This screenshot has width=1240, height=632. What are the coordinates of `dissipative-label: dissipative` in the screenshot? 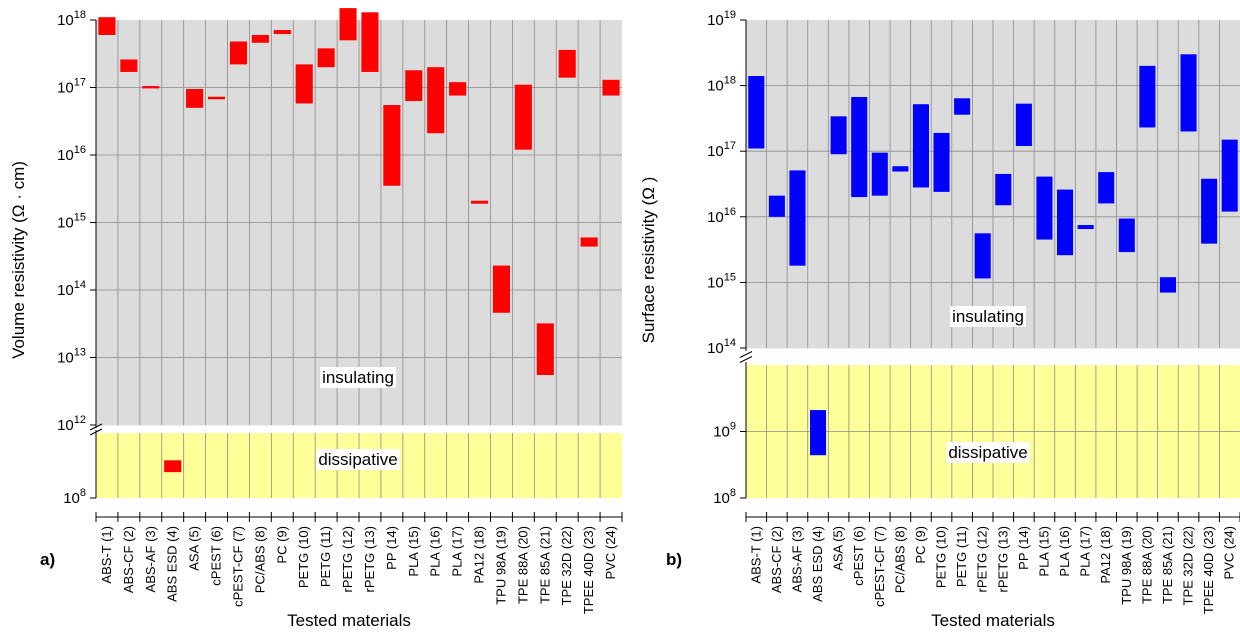 It's located at (357, 459).